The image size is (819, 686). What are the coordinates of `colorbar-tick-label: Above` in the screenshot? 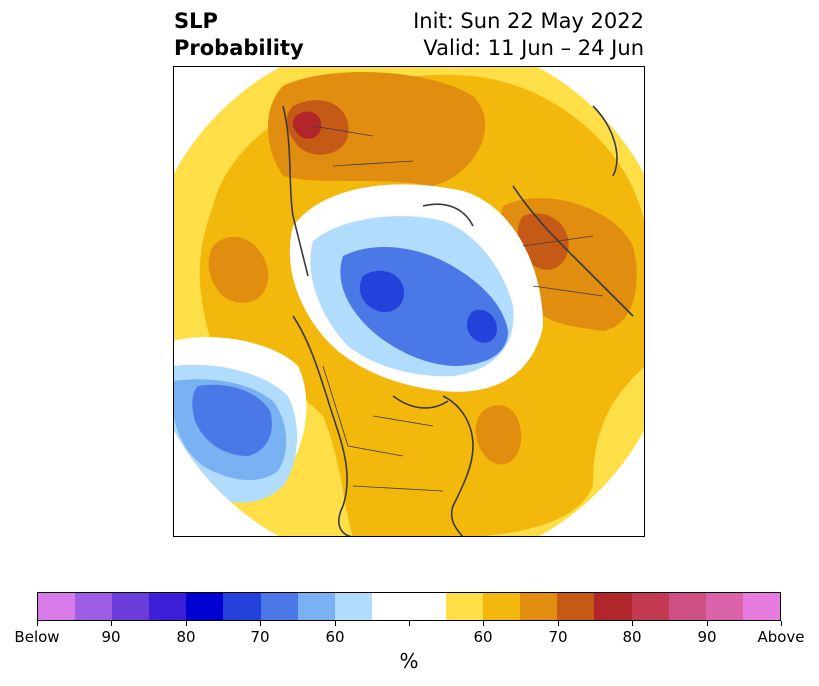 It's located at (781, 637).